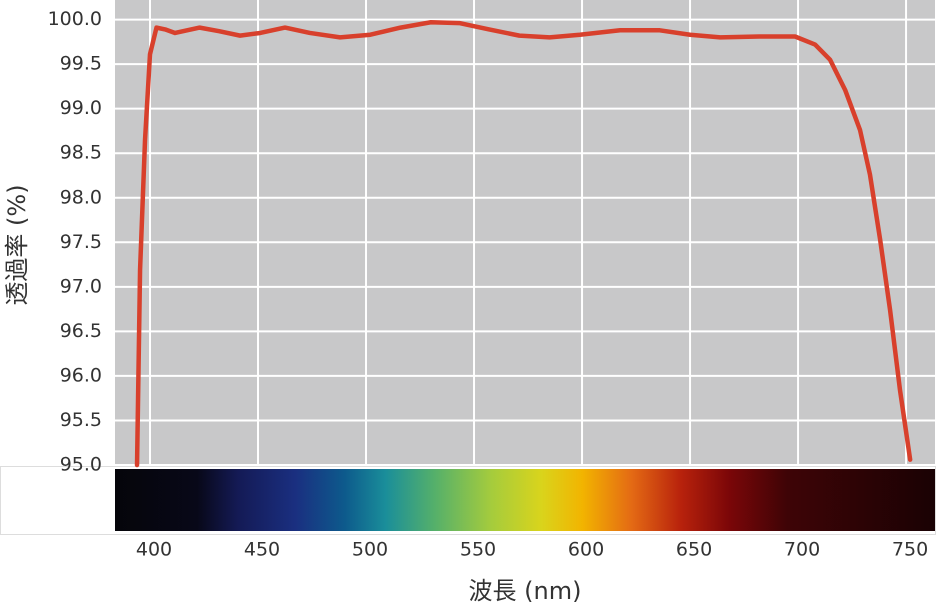 The height and width of the screenshot is (608, 936). Describe the element at coordinates (75, 19) in the screenshot. I see `y-tick-label: 100.0` at that location.